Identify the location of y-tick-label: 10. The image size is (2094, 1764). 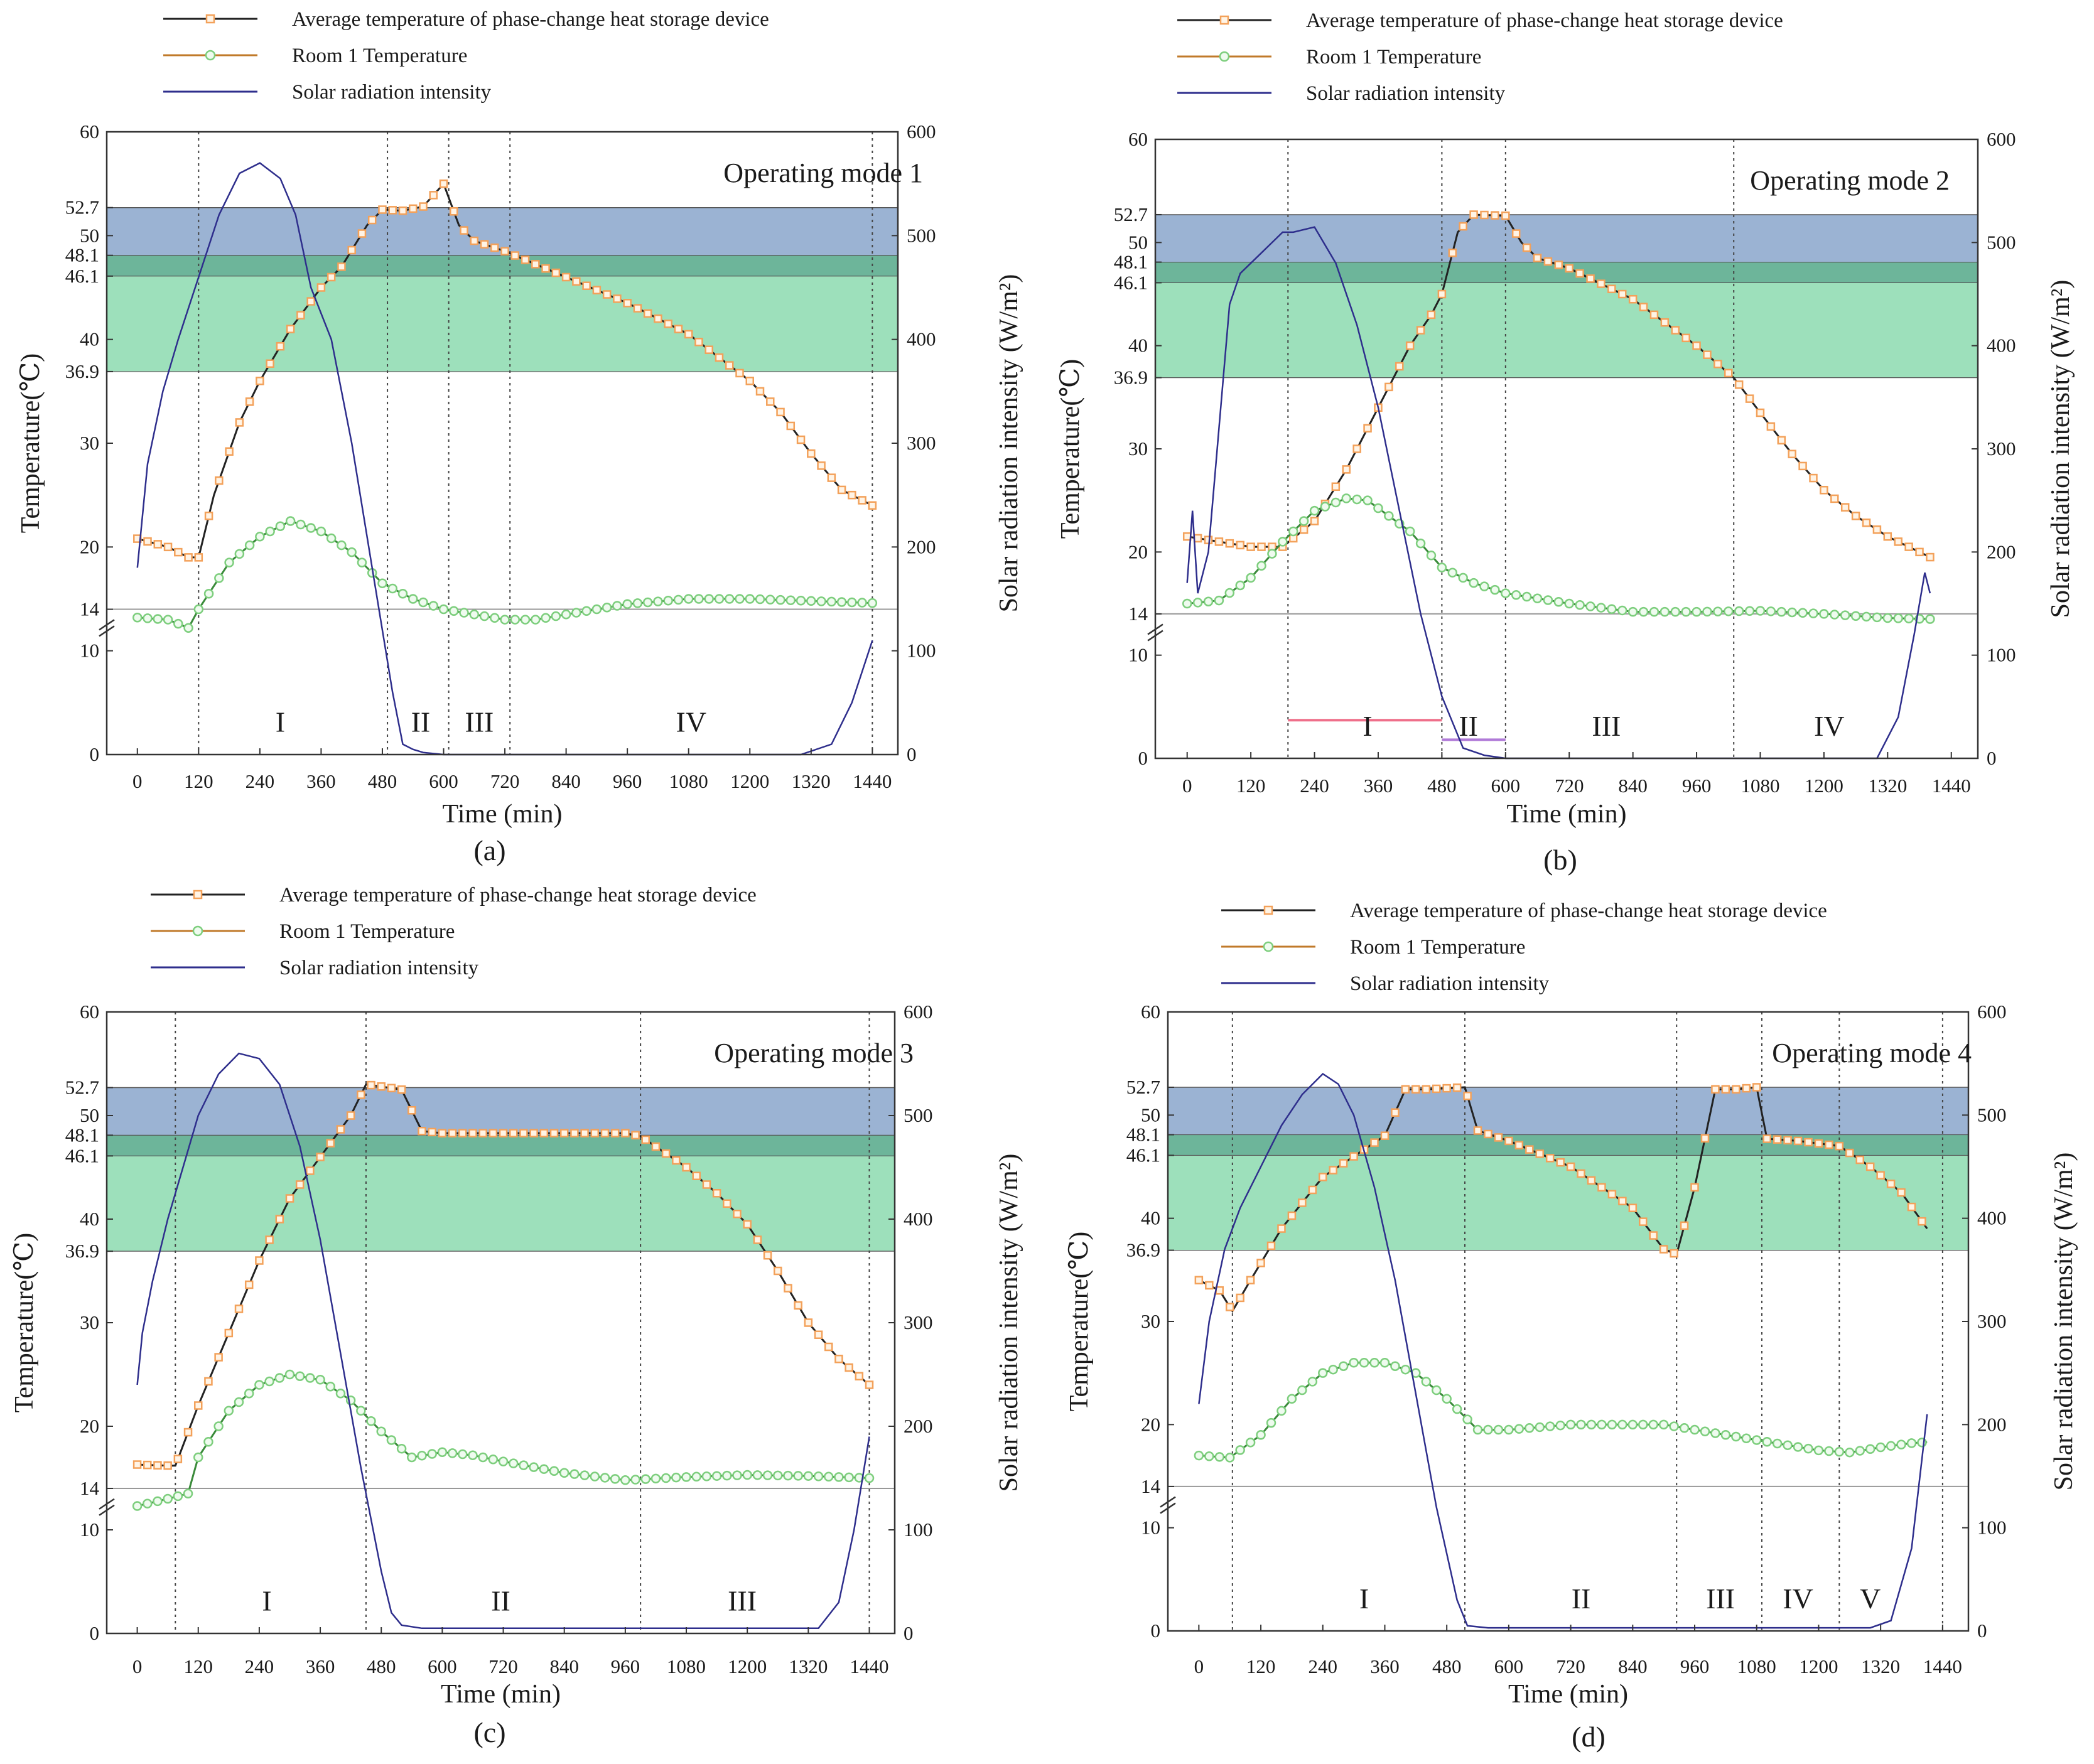
(89, 651).